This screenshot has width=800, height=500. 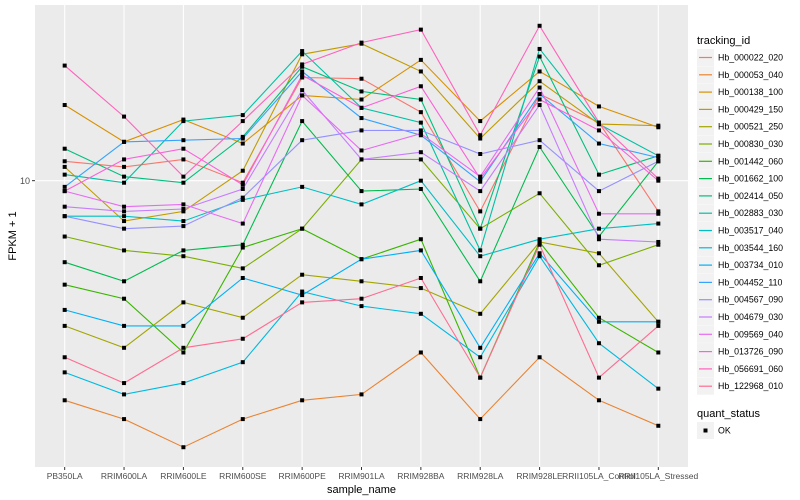 I want to click on legend-label: Hb_000429_150, so click(x=750, y=109).